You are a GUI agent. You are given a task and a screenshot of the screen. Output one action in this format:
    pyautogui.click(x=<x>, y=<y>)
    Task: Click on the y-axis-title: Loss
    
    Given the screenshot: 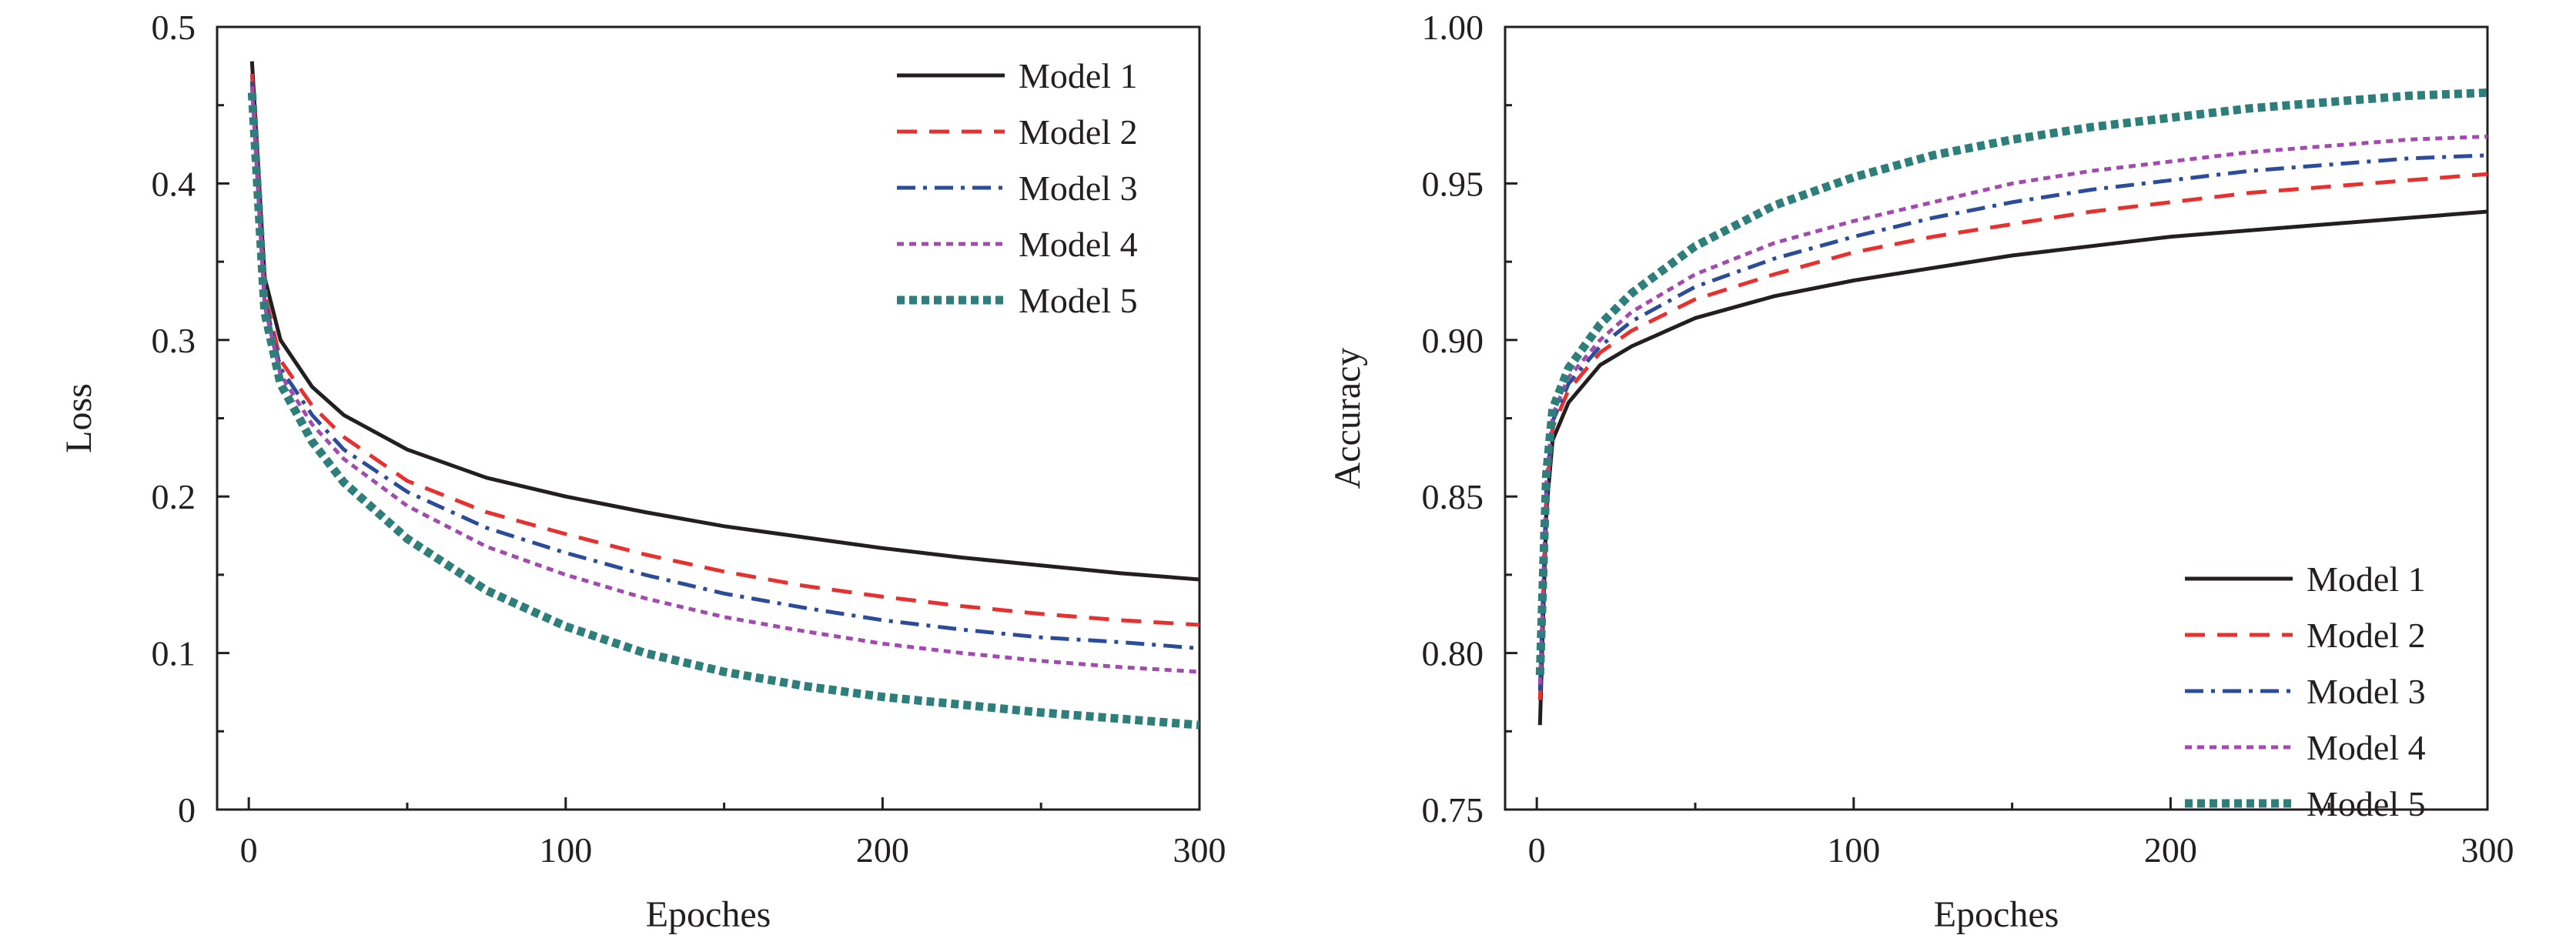 What is the action you would take?
    pyautogui.click(x=79, y=418)
    